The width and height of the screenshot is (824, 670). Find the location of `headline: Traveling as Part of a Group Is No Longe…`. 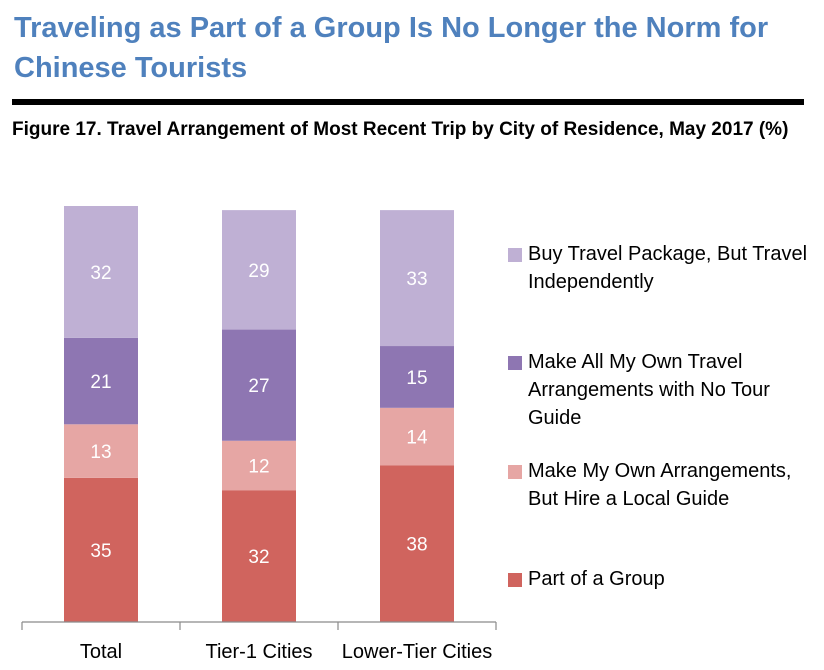

headline: Traveling as Part of a Group Is No Longe… is located at coordinates (391, 48).